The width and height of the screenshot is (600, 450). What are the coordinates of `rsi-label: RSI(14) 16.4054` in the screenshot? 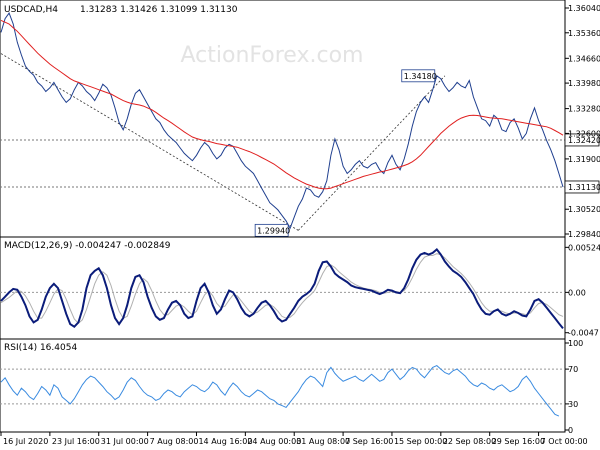 It's located at (40, 348).